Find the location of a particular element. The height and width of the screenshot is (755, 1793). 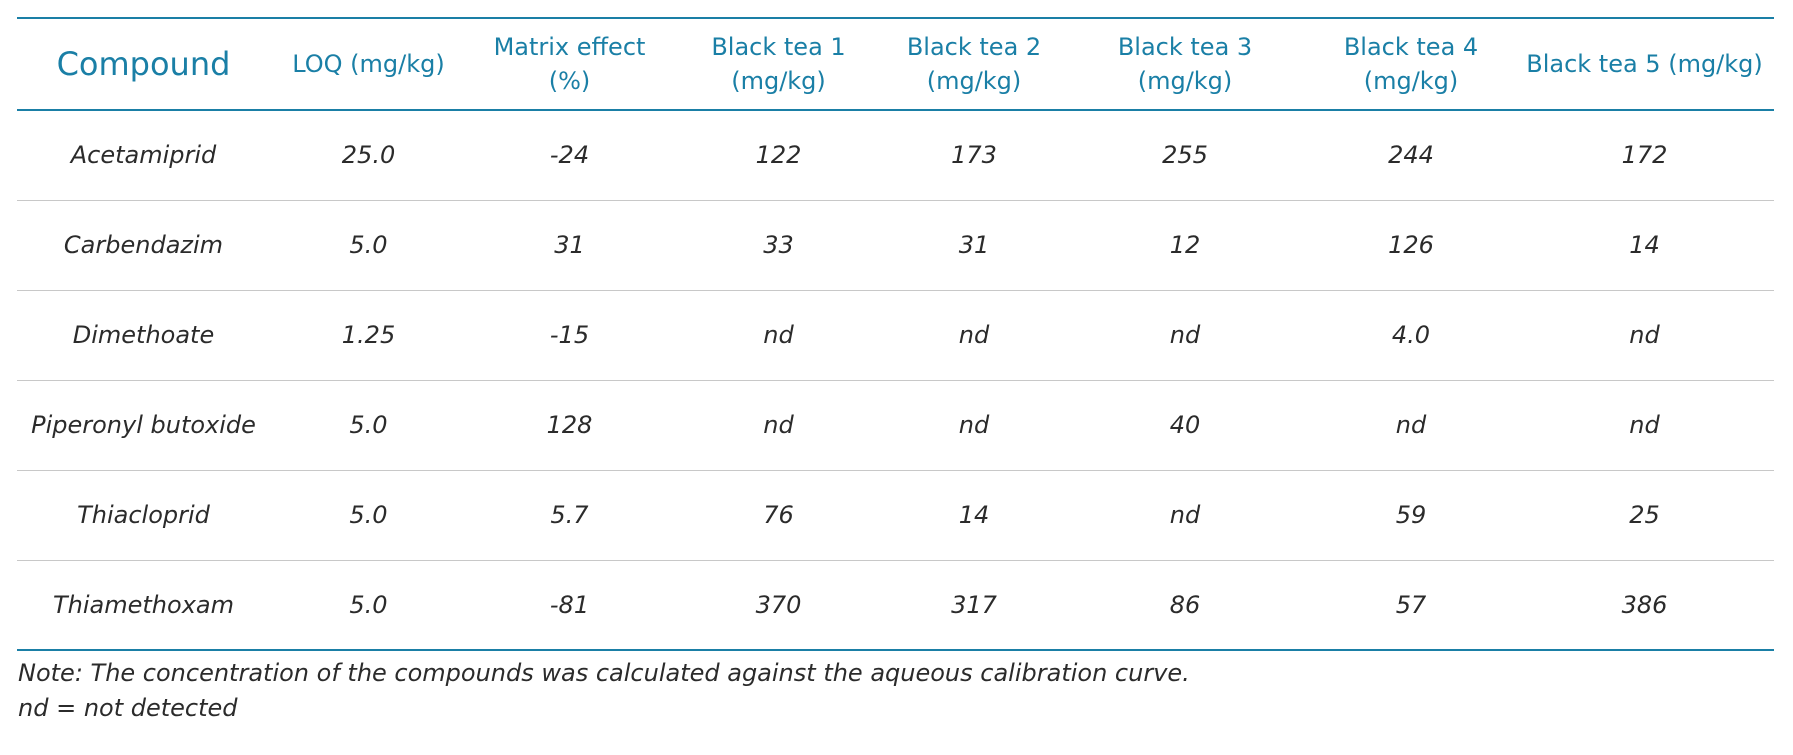

compound-cell: Dimethoate is located at coordinates (143, 335).